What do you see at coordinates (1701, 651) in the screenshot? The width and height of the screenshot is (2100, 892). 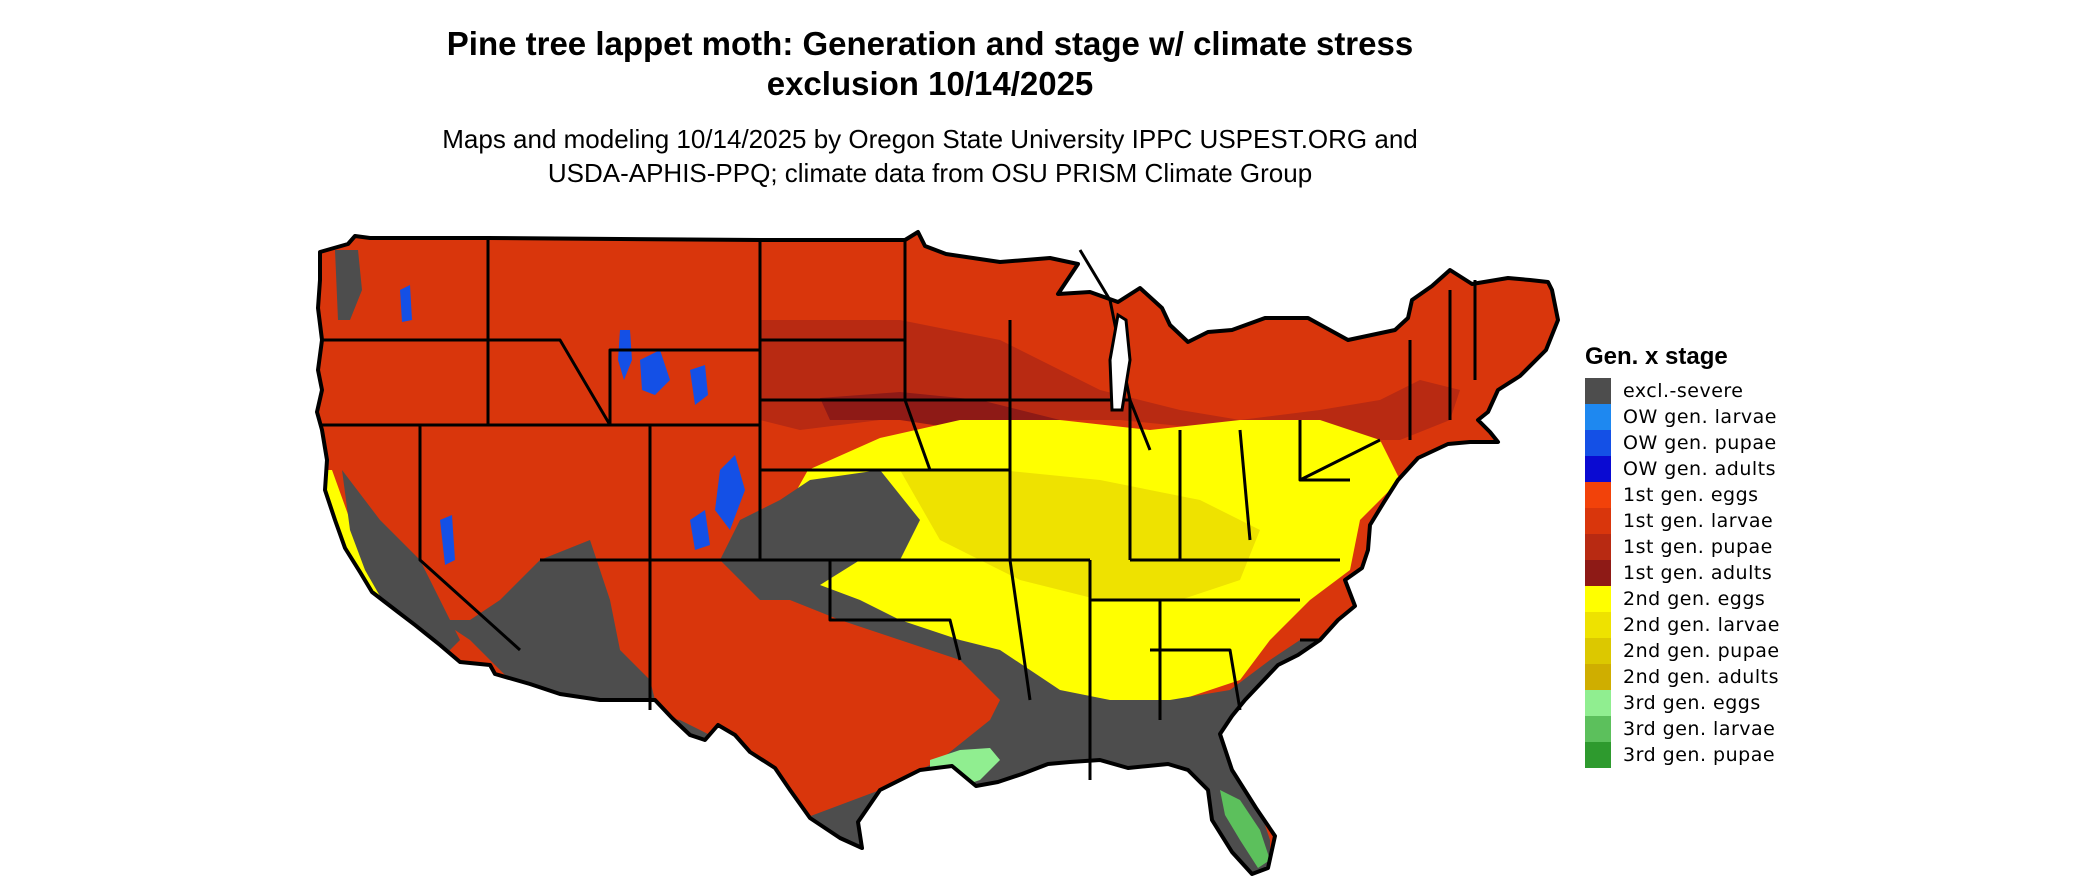 I see `legend-label: 2nd gen. pupae` at bounding box center [1701, 651].